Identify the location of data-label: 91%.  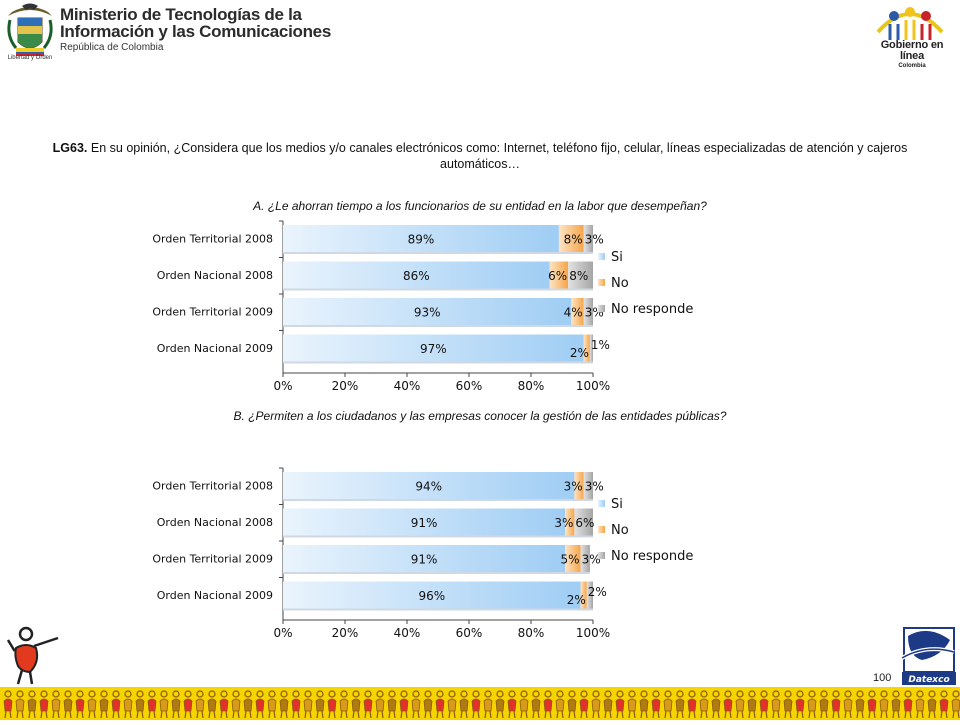
(424, 523).